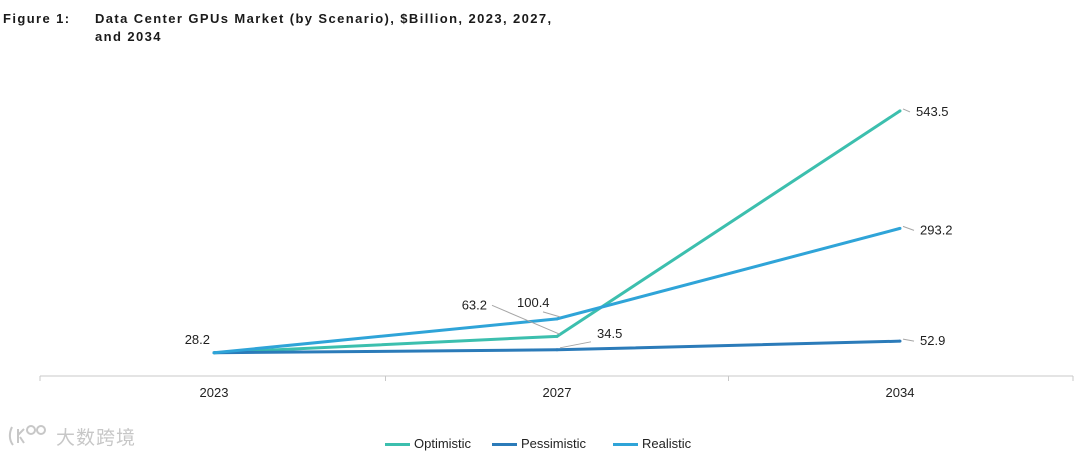 Image resolution: width=1080 pixels, height=455 pixels. What do you see at coordinates (397, 444) in the screenshot?
I see `legend-swatch-optimistic` at bounding box center [397, 444].